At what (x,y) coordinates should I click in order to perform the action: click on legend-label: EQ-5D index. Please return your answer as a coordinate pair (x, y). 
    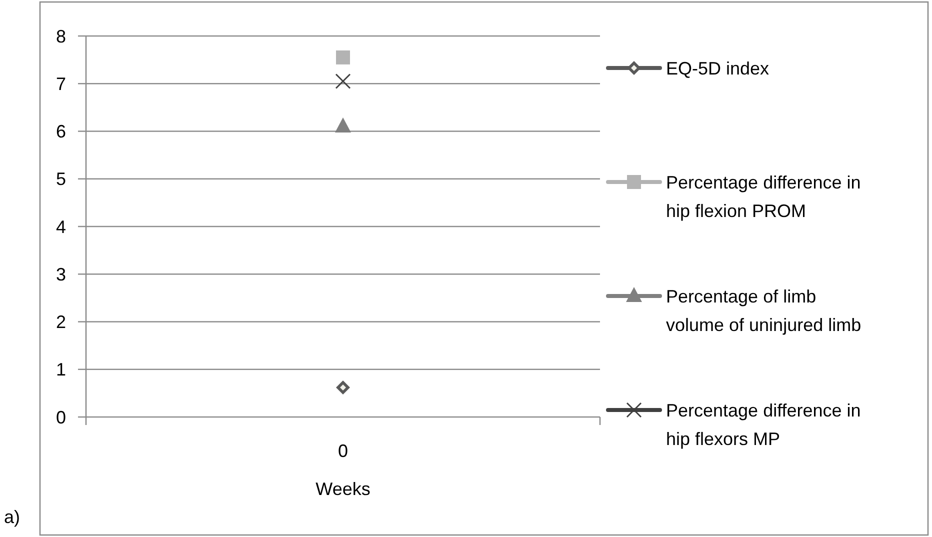
    Looking at the image, I should click on (718, 68).